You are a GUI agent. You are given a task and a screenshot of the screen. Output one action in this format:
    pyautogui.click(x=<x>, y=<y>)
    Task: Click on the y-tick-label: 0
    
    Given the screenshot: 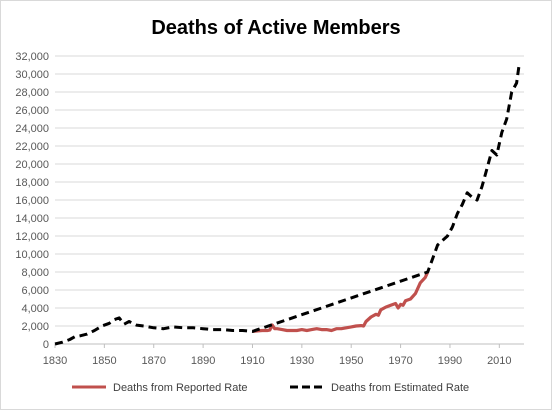 What is the action you would take?
    pyautogui.click(x=46, y=345)
    